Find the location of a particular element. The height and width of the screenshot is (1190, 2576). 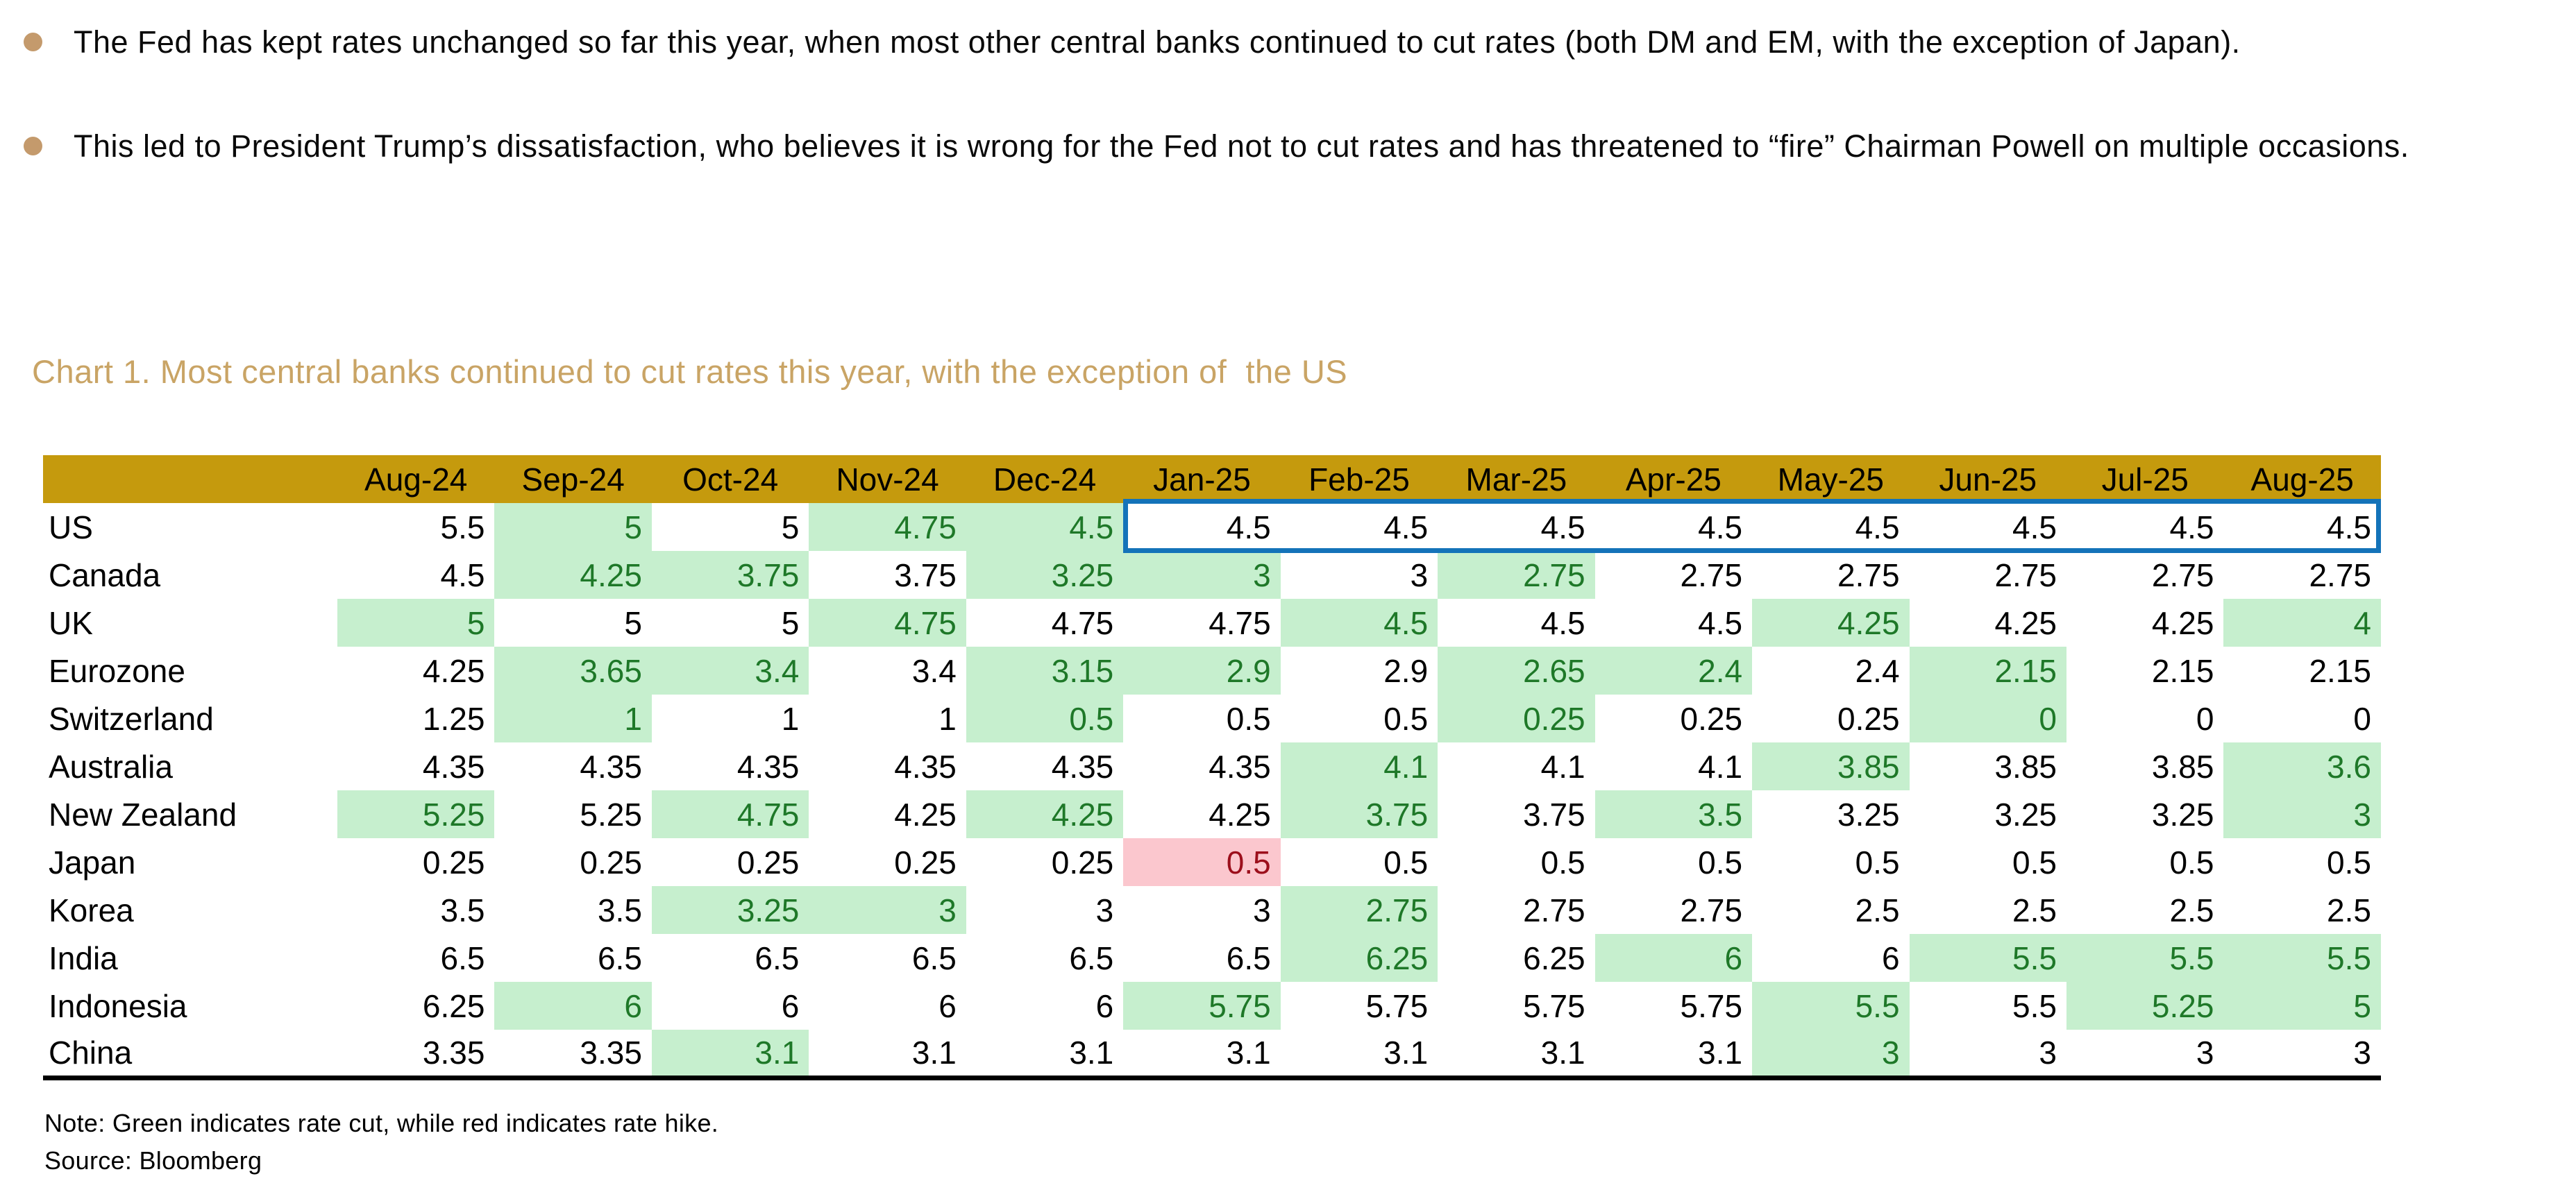

country-cell: India is located at coordinates (83, 958).